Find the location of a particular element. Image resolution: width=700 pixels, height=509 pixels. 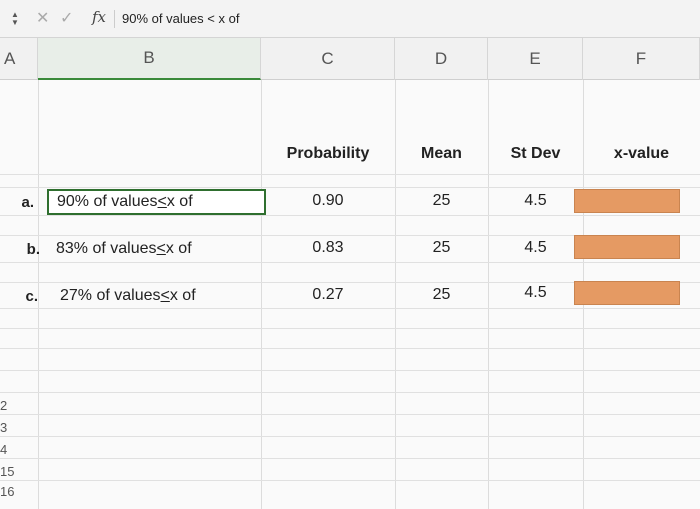

row-number: 16 is located at coordinates (7, 491).